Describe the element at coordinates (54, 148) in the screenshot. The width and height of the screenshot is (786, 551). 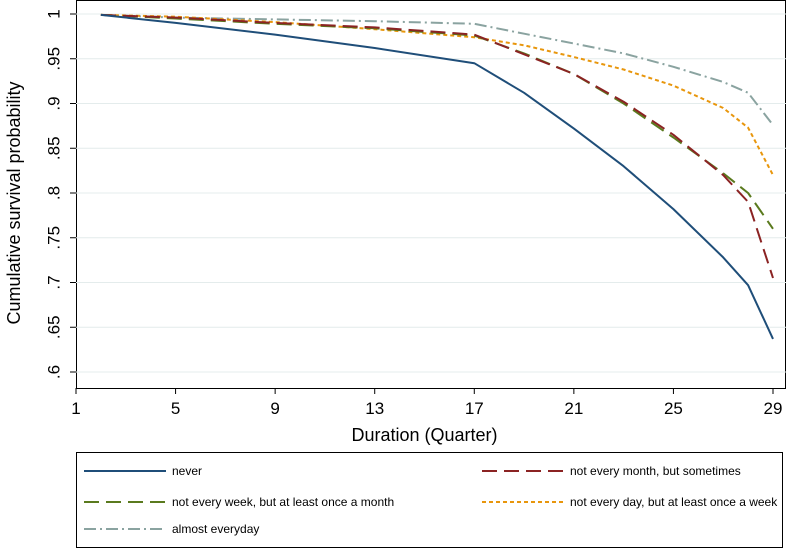
I see `y-tick-label: .85` at that location.